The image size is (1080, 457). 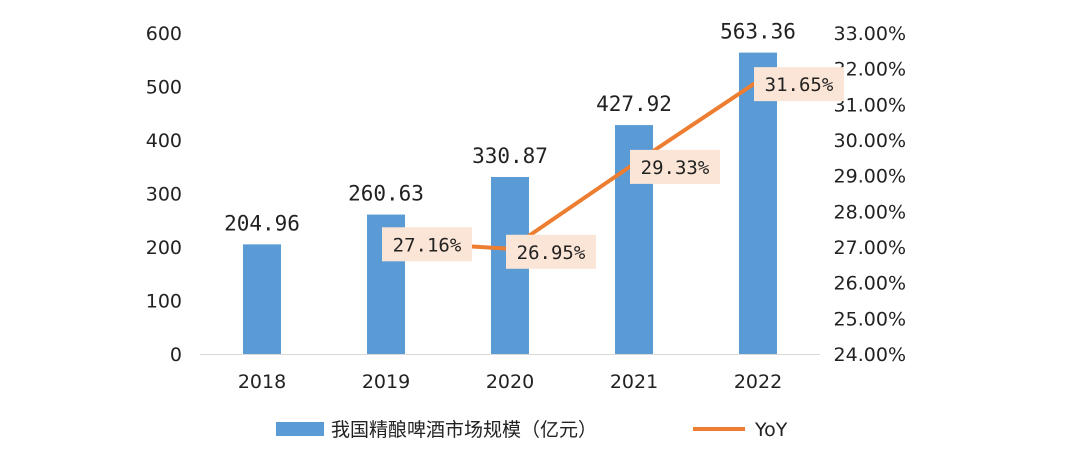 I want to click on left-axis-tick-label: 400, so click(x=164, y=141).